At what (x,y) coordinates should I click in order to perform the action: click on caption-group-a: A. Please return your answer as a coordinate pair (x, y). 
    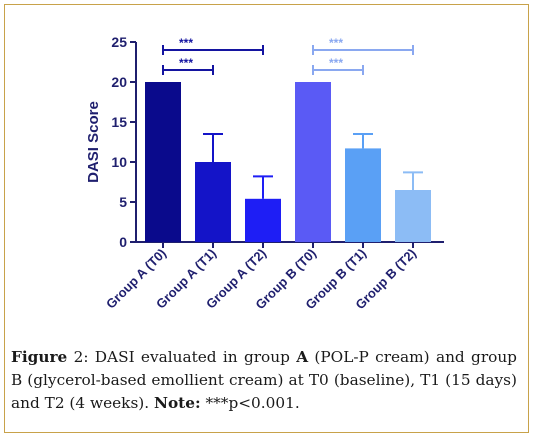
    Looking at the image, I should click on (302, 357).